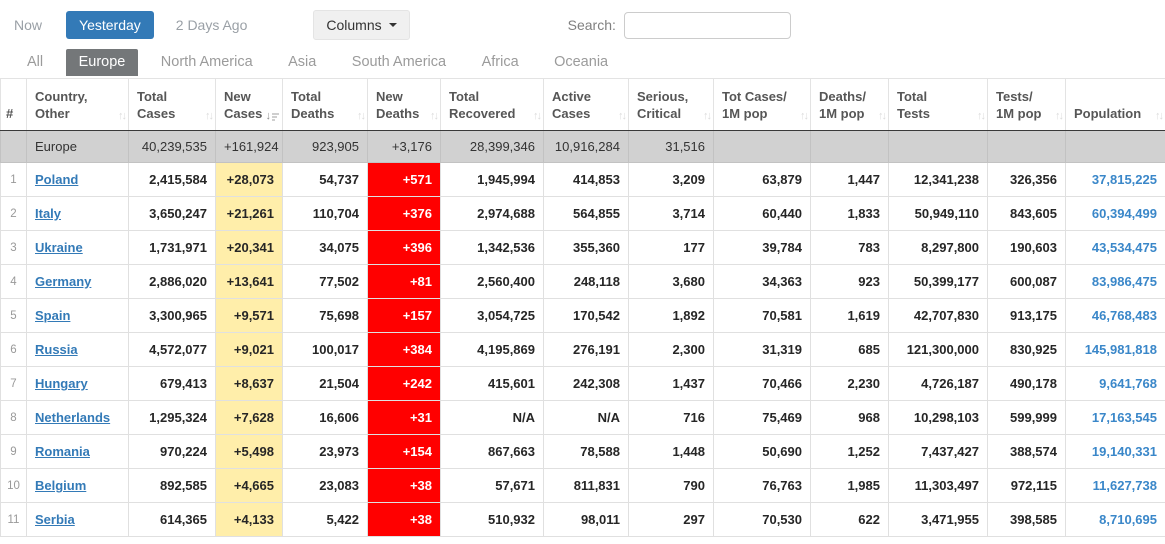 The image size is (1165, 544). What do you see at coordinates (849, 417) in the screenshot?
I see `cell-deaths-per-1m: 968` at bounding box center [849, 417].